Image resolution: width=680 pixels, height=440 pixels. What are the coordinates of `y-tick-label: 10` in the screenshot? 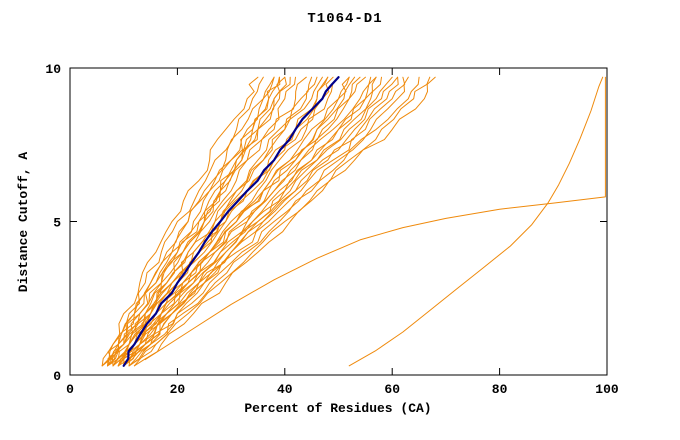 It's located at (53, 69).